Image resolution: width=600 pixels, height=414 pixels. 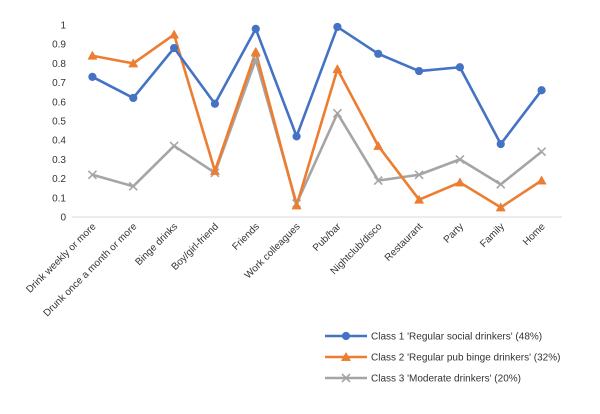 What do you see at coordinates (446, 379) in the screenshot?
I see `legend-label: Class 3 'Moderate drinkers' (20%)` at bounding box center [446, 379].